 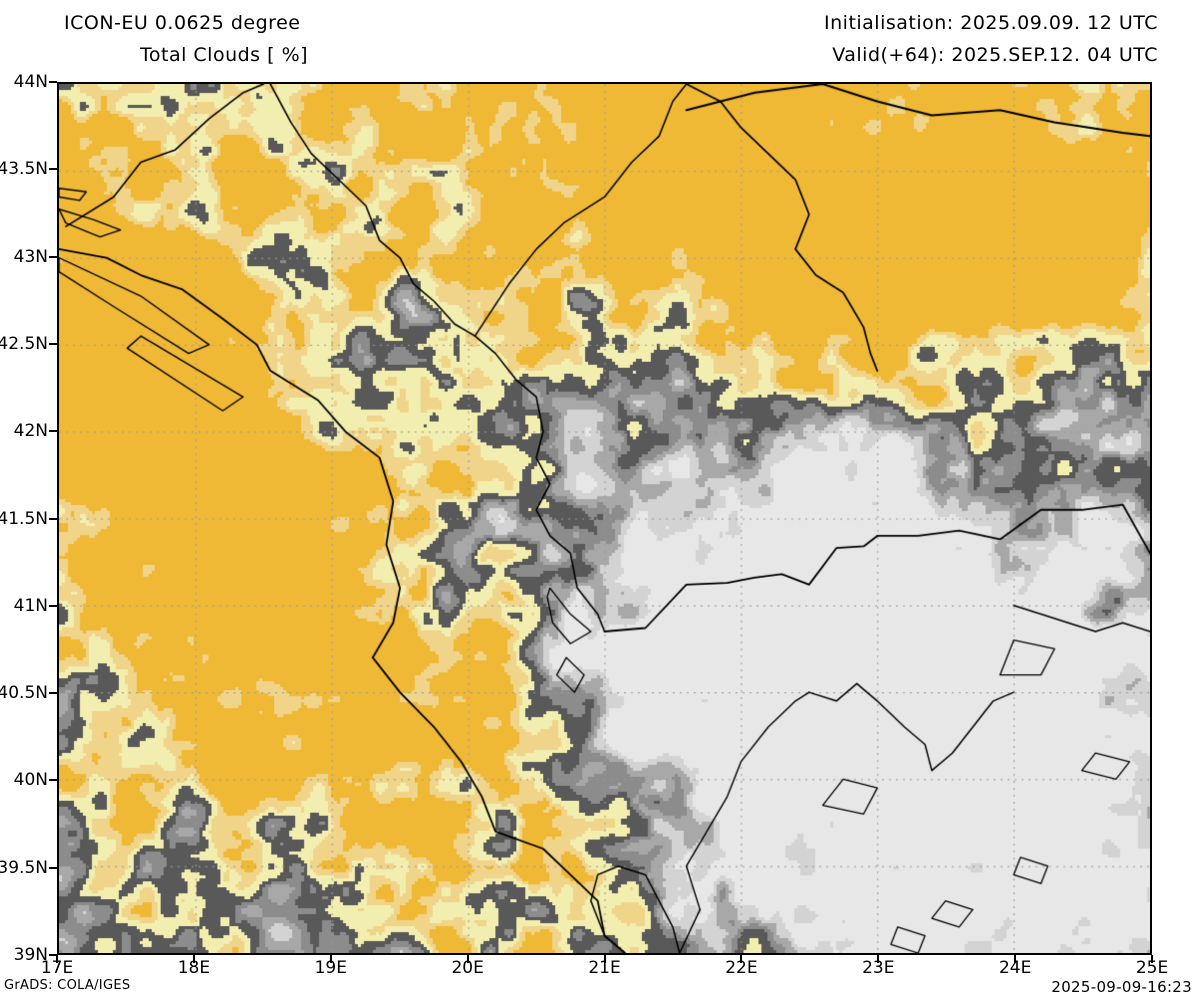 I want to click on latitude-tick-label: 42N, so click(x=30, y=431).